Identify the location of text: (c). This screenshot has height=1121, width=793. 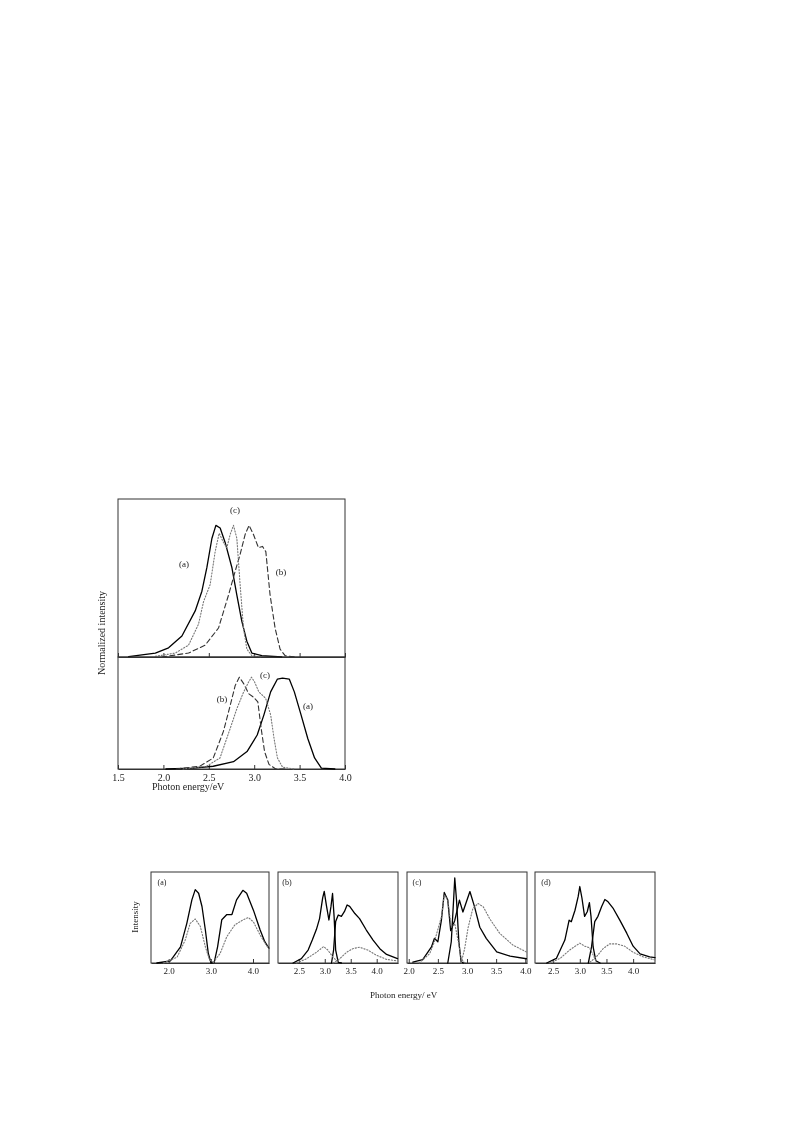
(235, 510).